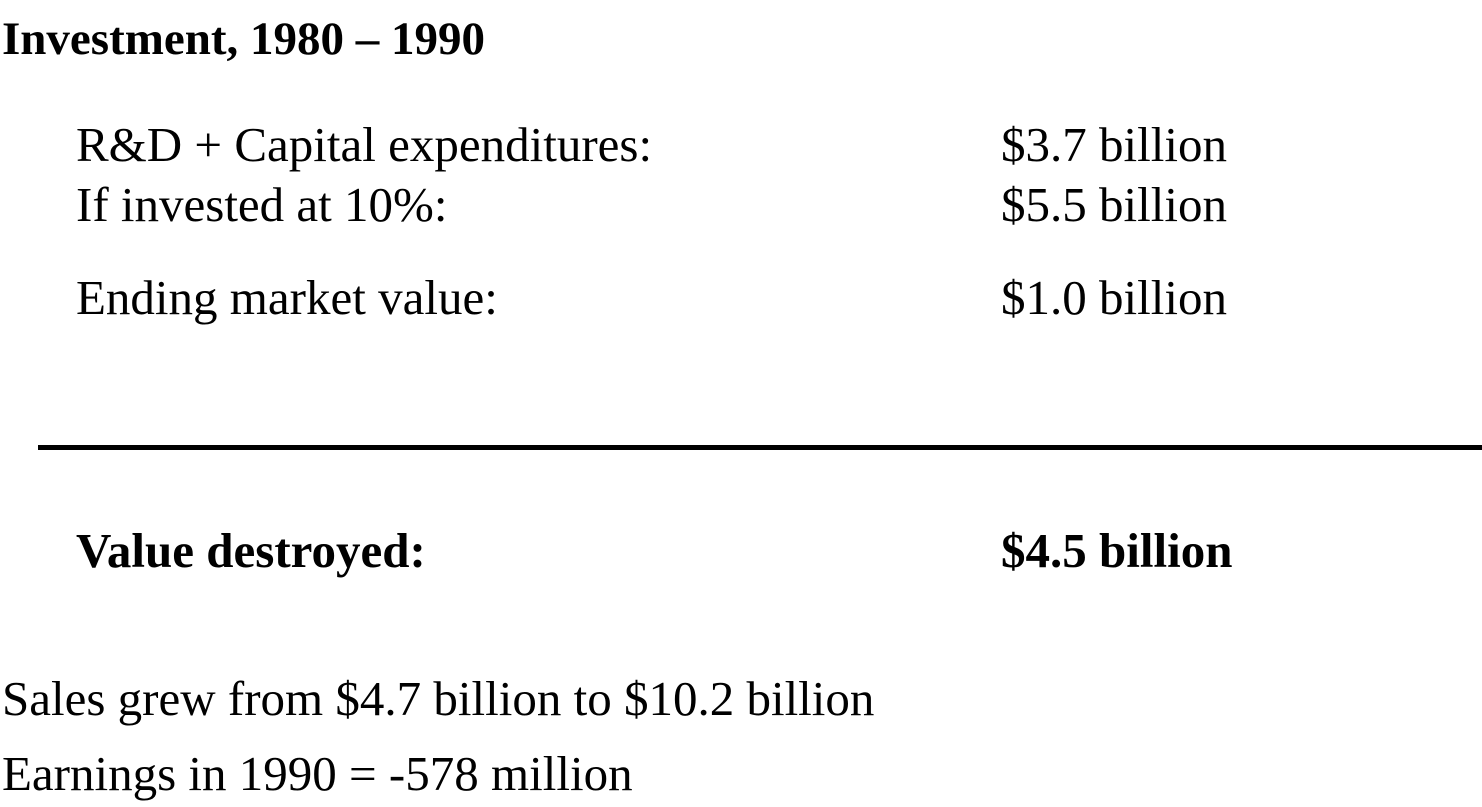 Image resolution: width=1482 pixels, height=807 pixels. I want to click on row-value: $1.0 billion, so click(1114, 297).